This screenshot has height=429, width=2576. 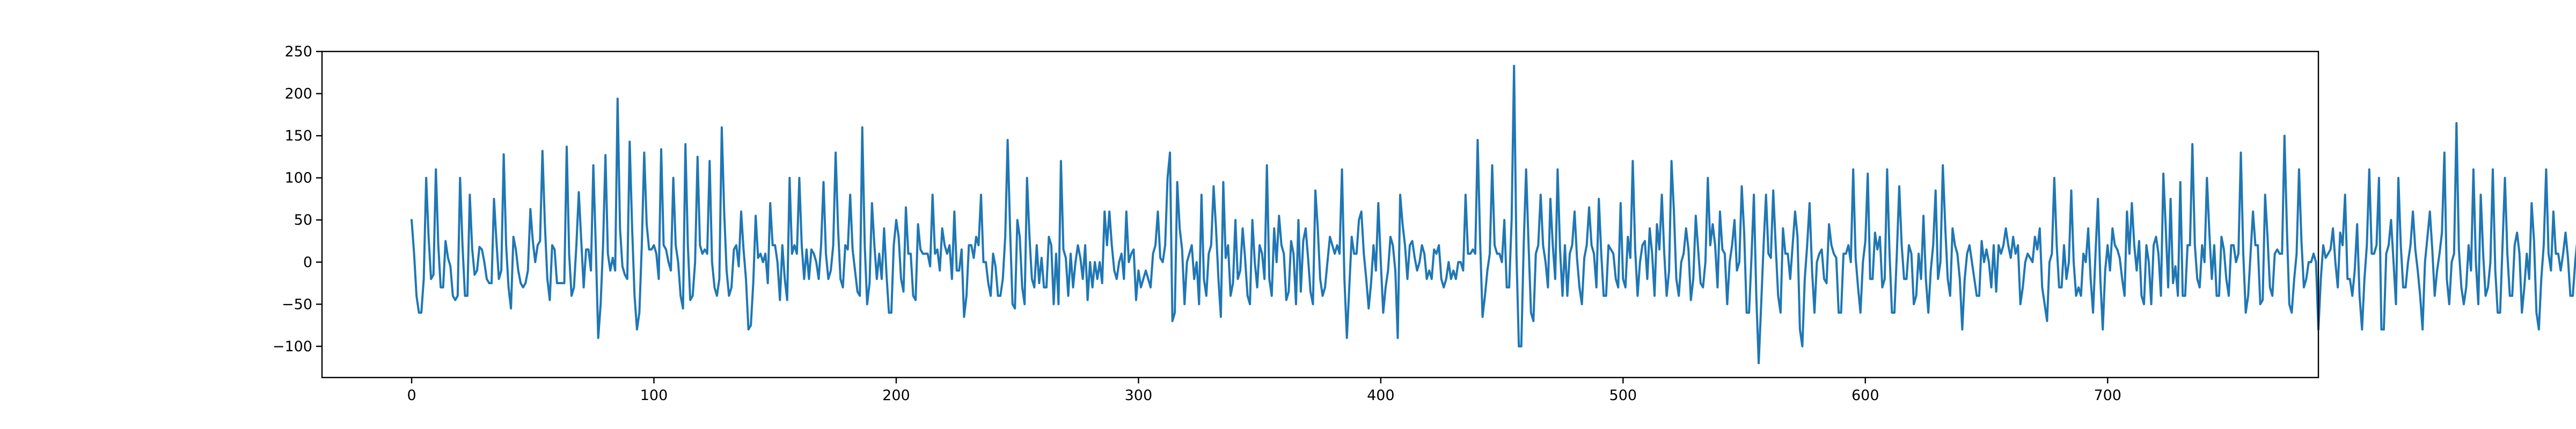 What do you see at coordinates (298, 51) in the screenshot?
I see `y-tick-label: 250` at bounding box center [298, 51].